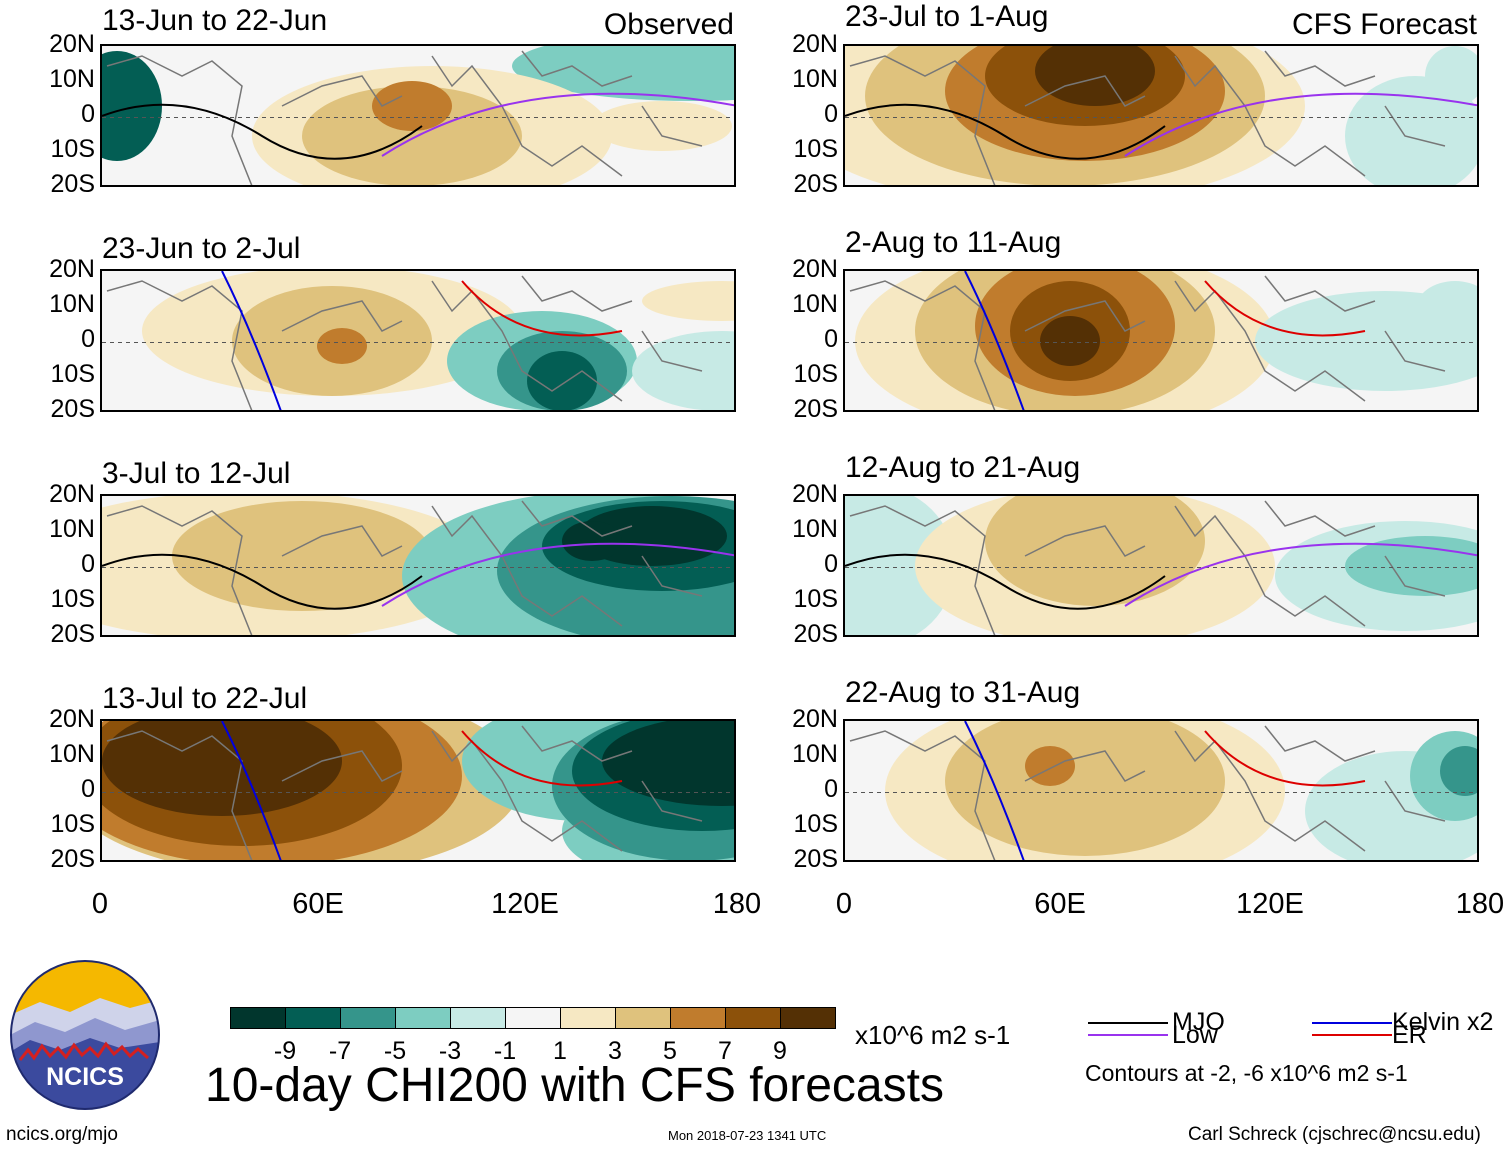  I want to click on legend-label-kelvin: Kelvin x2, so click(1443, 1022).